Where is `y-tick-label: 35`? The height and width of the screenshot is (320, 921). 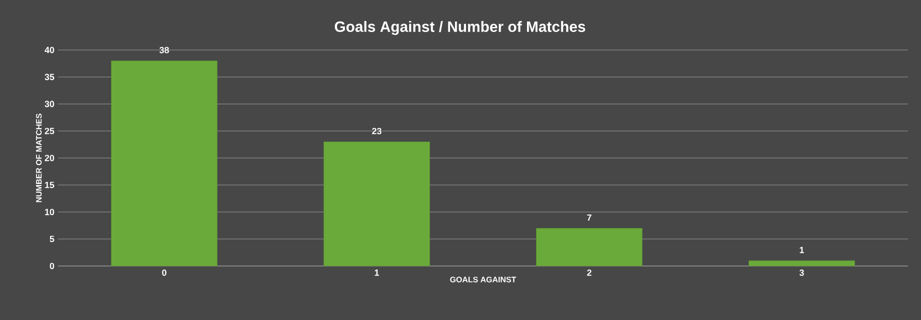
y-tick-label: 35 is located at coordinates (49, 77).